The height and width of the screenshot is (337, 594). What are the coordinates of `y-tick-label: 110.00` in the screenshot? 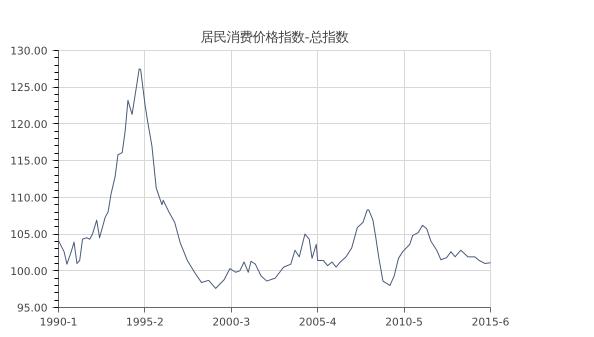 It's located at (29, 197).